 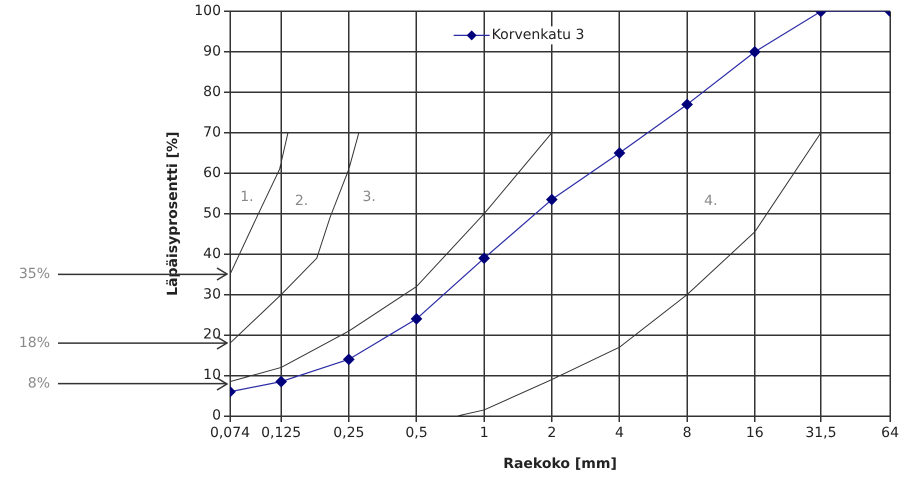 What do you see at coordinates (247, 197) in the screenshot?
I see `annotation: 1.` at bounding box center [247, 197].